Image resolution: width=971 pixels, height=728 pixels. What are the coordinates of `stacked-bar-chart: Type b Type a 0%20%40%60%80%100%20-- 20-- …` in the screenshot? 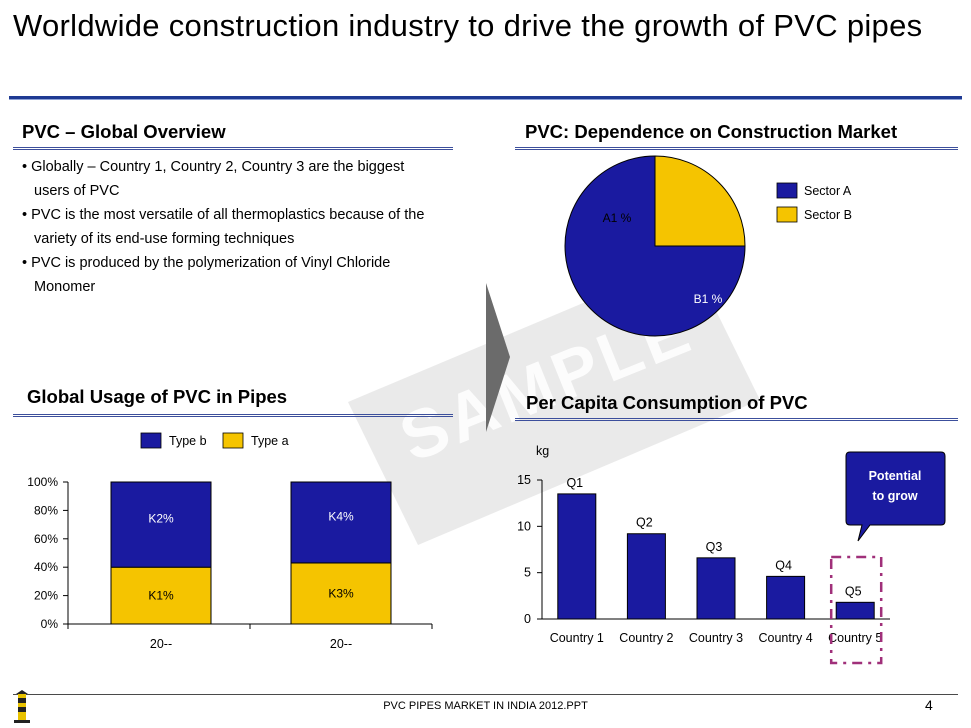 It's located at (230, 541).